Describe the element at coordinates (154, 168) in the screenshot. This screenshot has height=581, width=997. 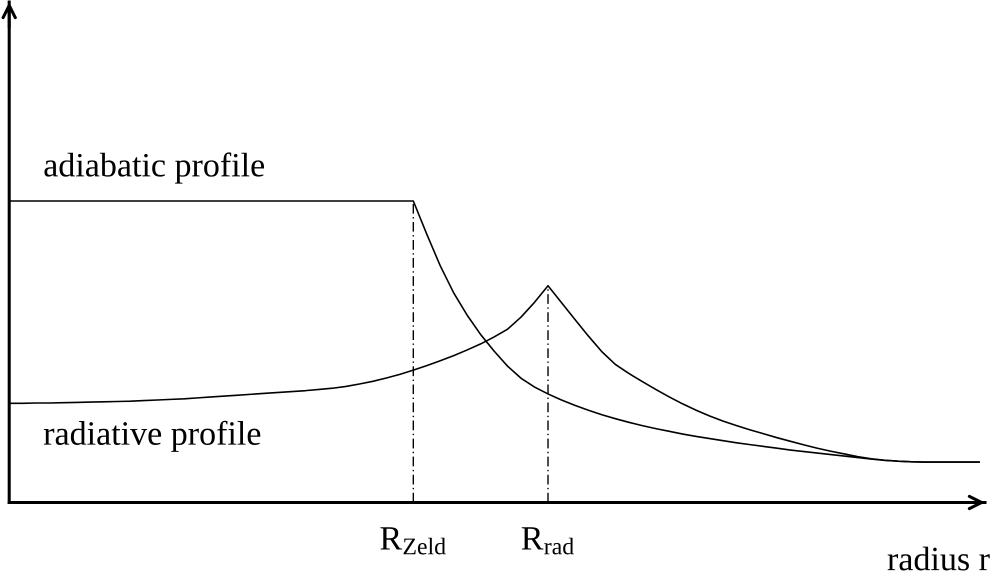
I see `series-label: adiabatic profile` at that location.